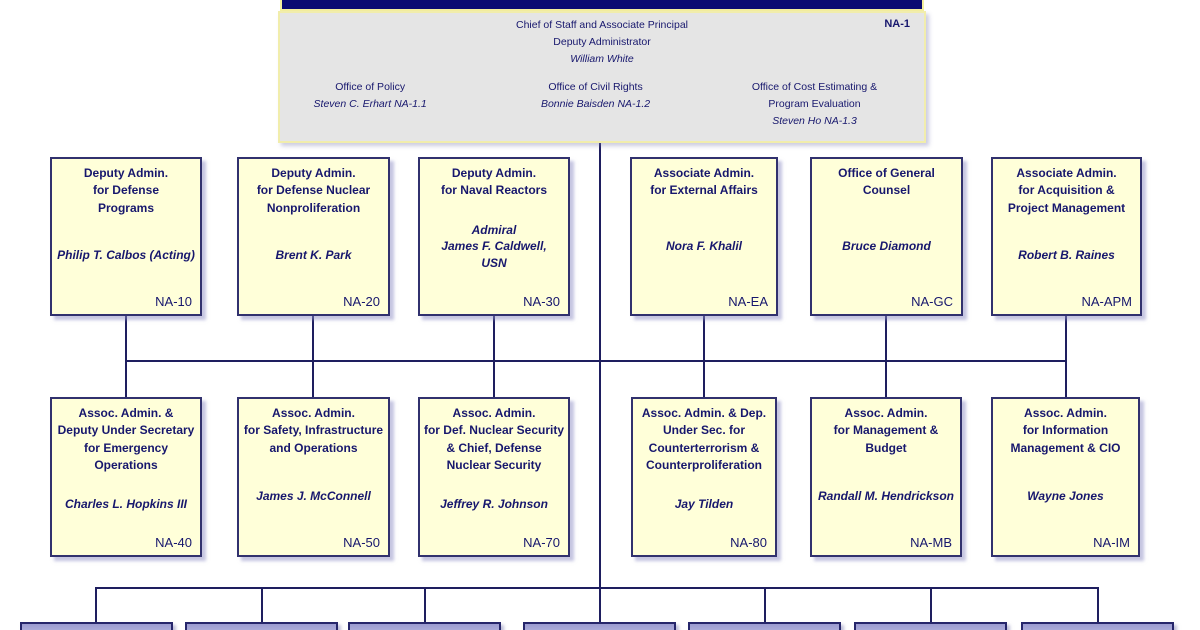 Image resolution: width=1200 pixels, height=630 pixels. Describe the element at coordinates (361, 542) in the screenshot. I see `org-code: NA-50` at that location.